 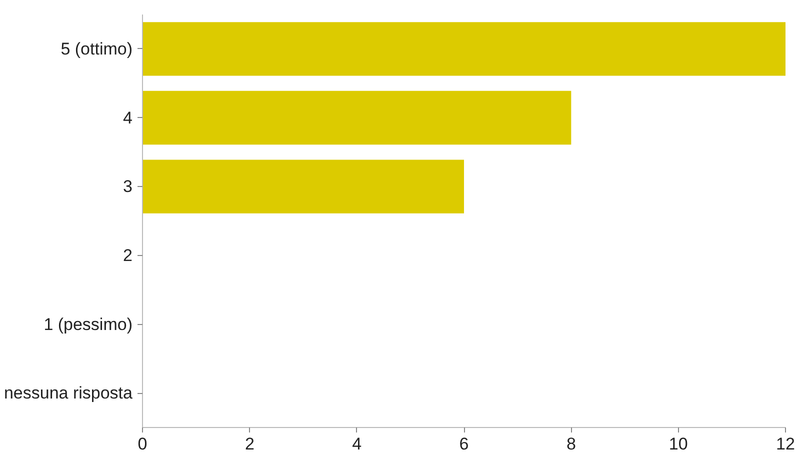 What do you see at coordinates (128, 255) in the screenshot?
I see `y-tick-label: 2` at bounding box center [128, 255].